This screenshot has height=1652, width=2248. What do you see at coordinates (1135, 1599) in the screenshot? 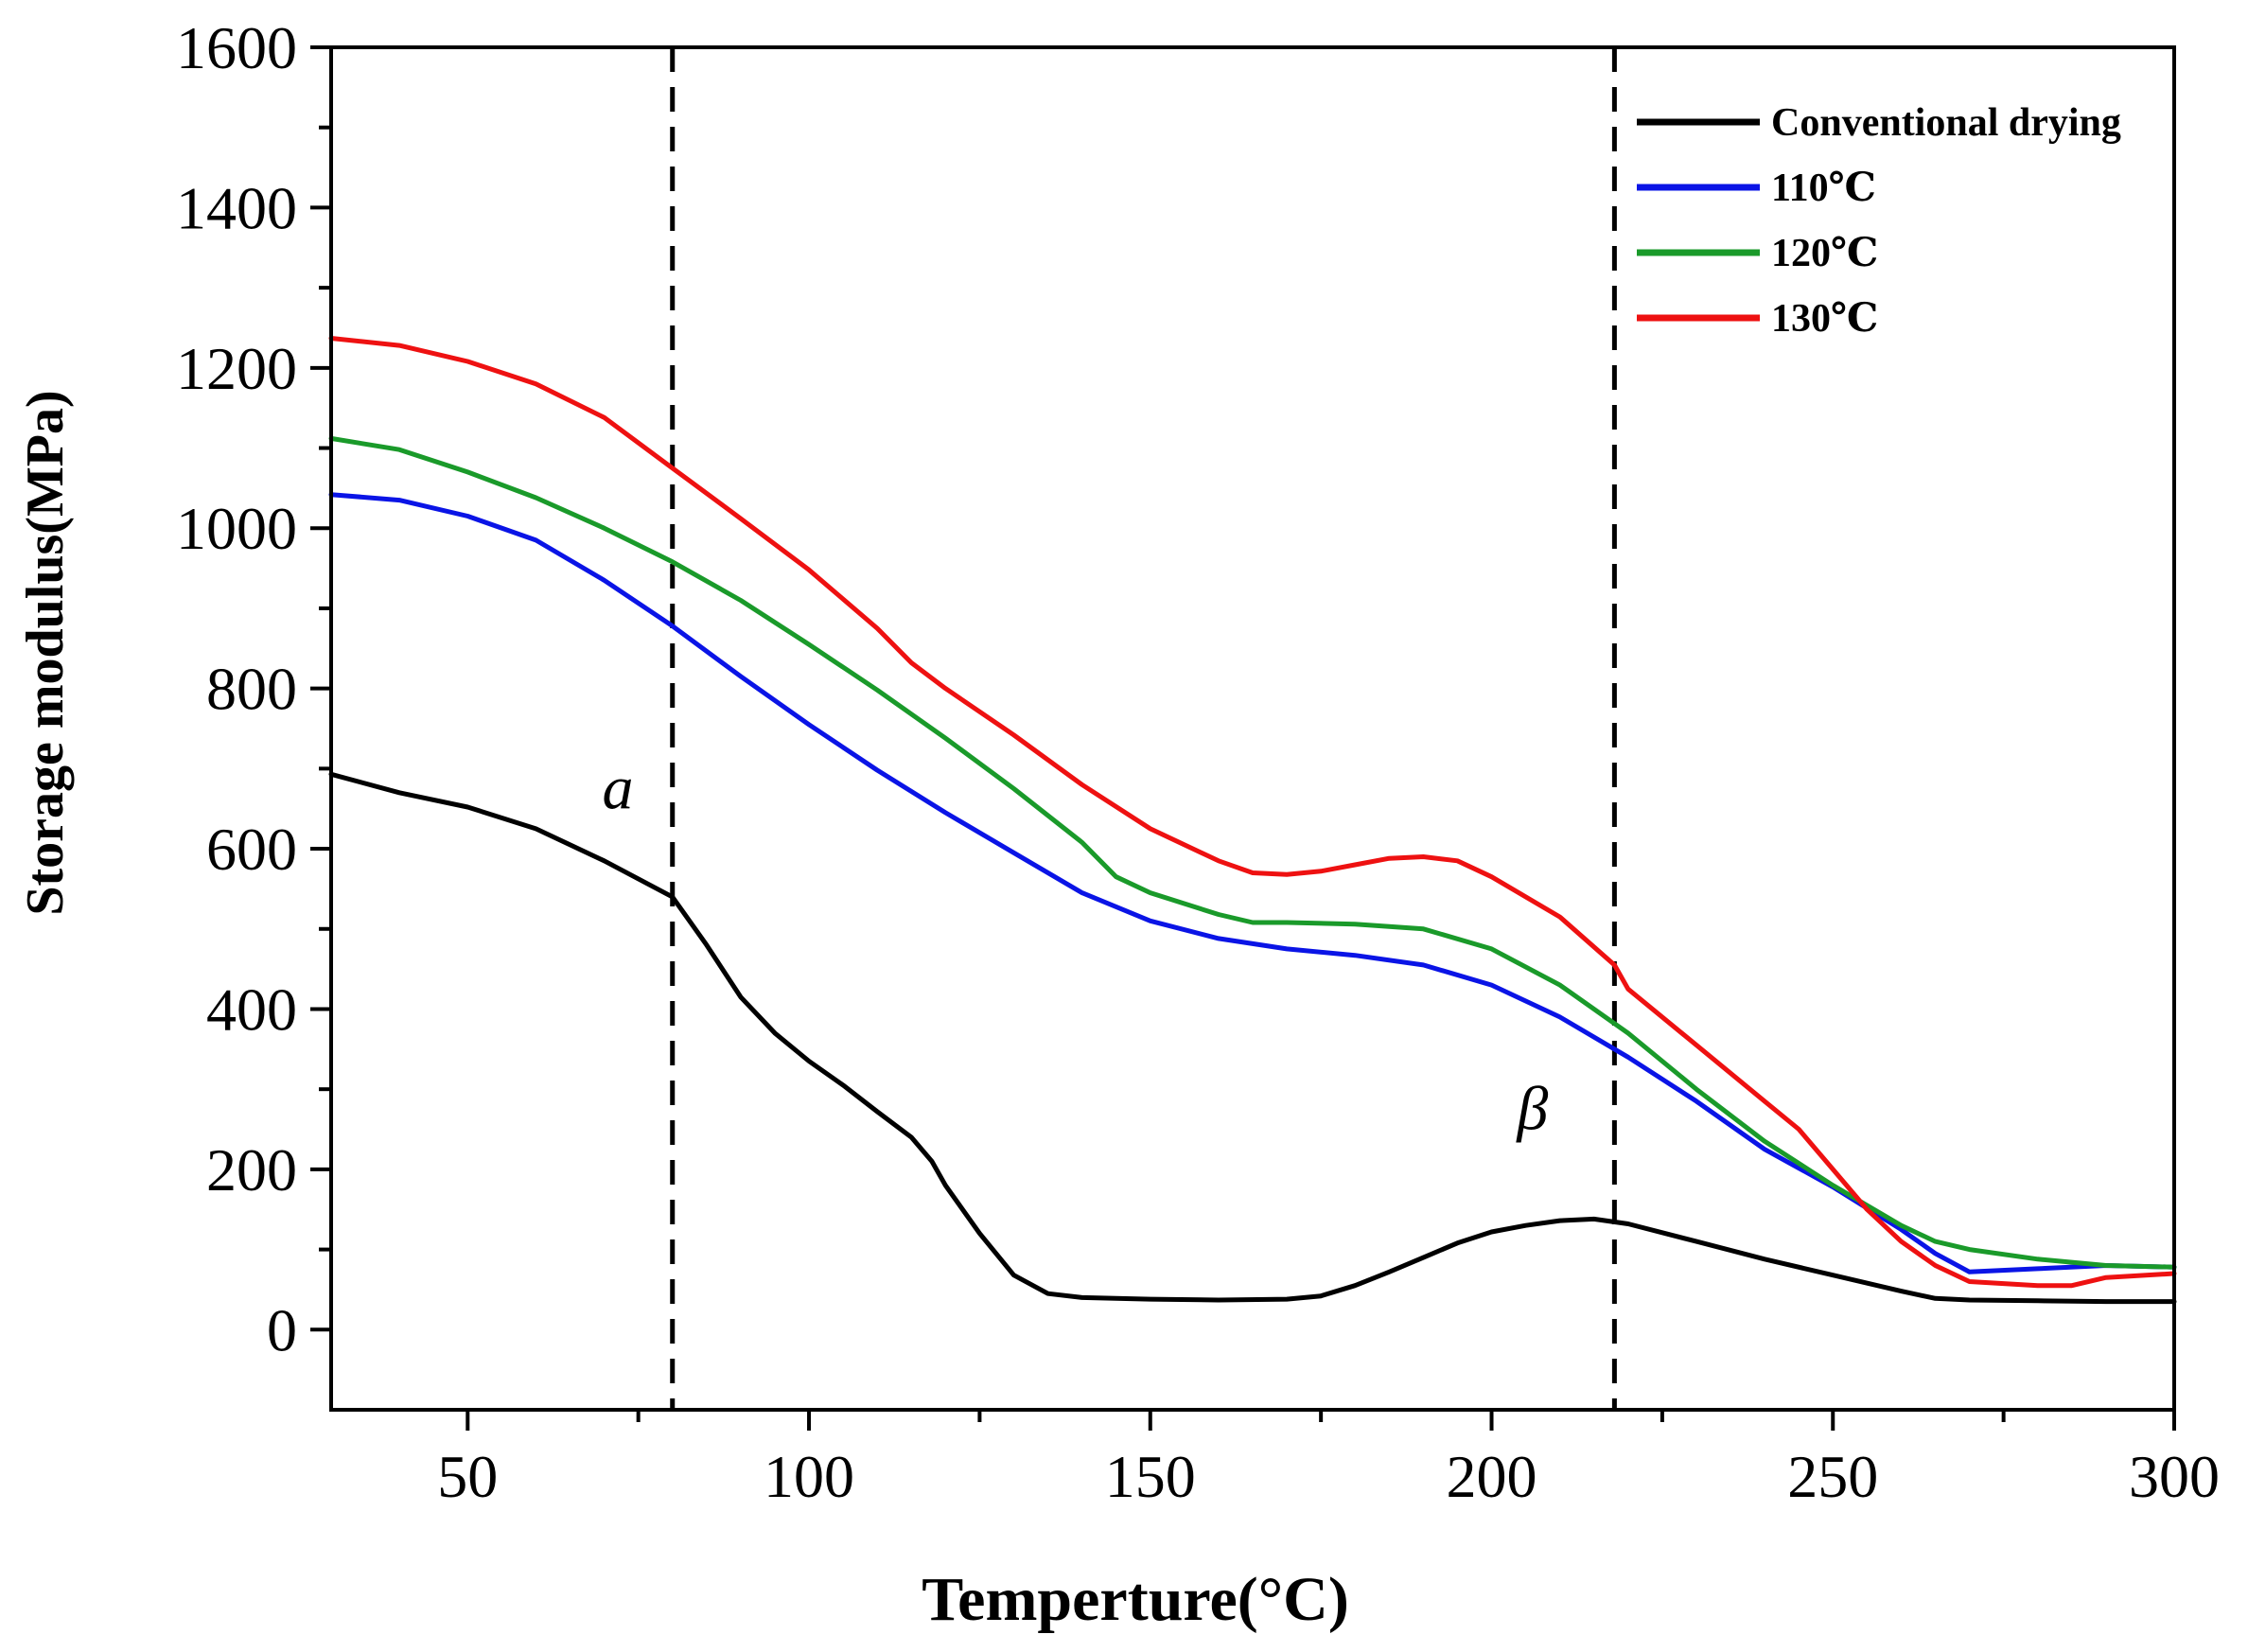
I see `x-axis-title: Temperture(°C)` at bounding box center [1135, 1599].